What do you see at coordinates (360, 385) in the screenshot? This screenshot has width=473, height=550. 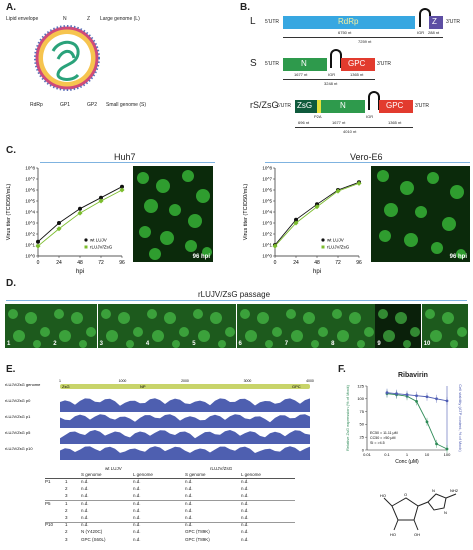 I see `y-tick-label: 125` at bounding box center [360, 385].